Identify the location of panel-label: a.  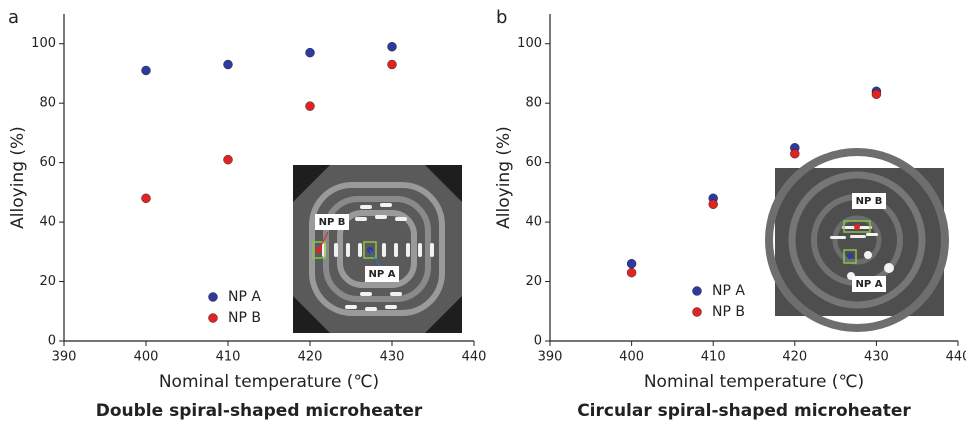
(13, 17).